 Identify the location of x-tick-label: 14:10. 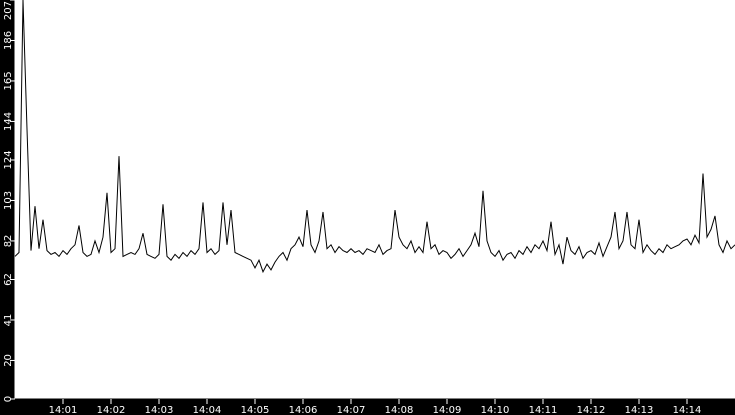
(495, 410).